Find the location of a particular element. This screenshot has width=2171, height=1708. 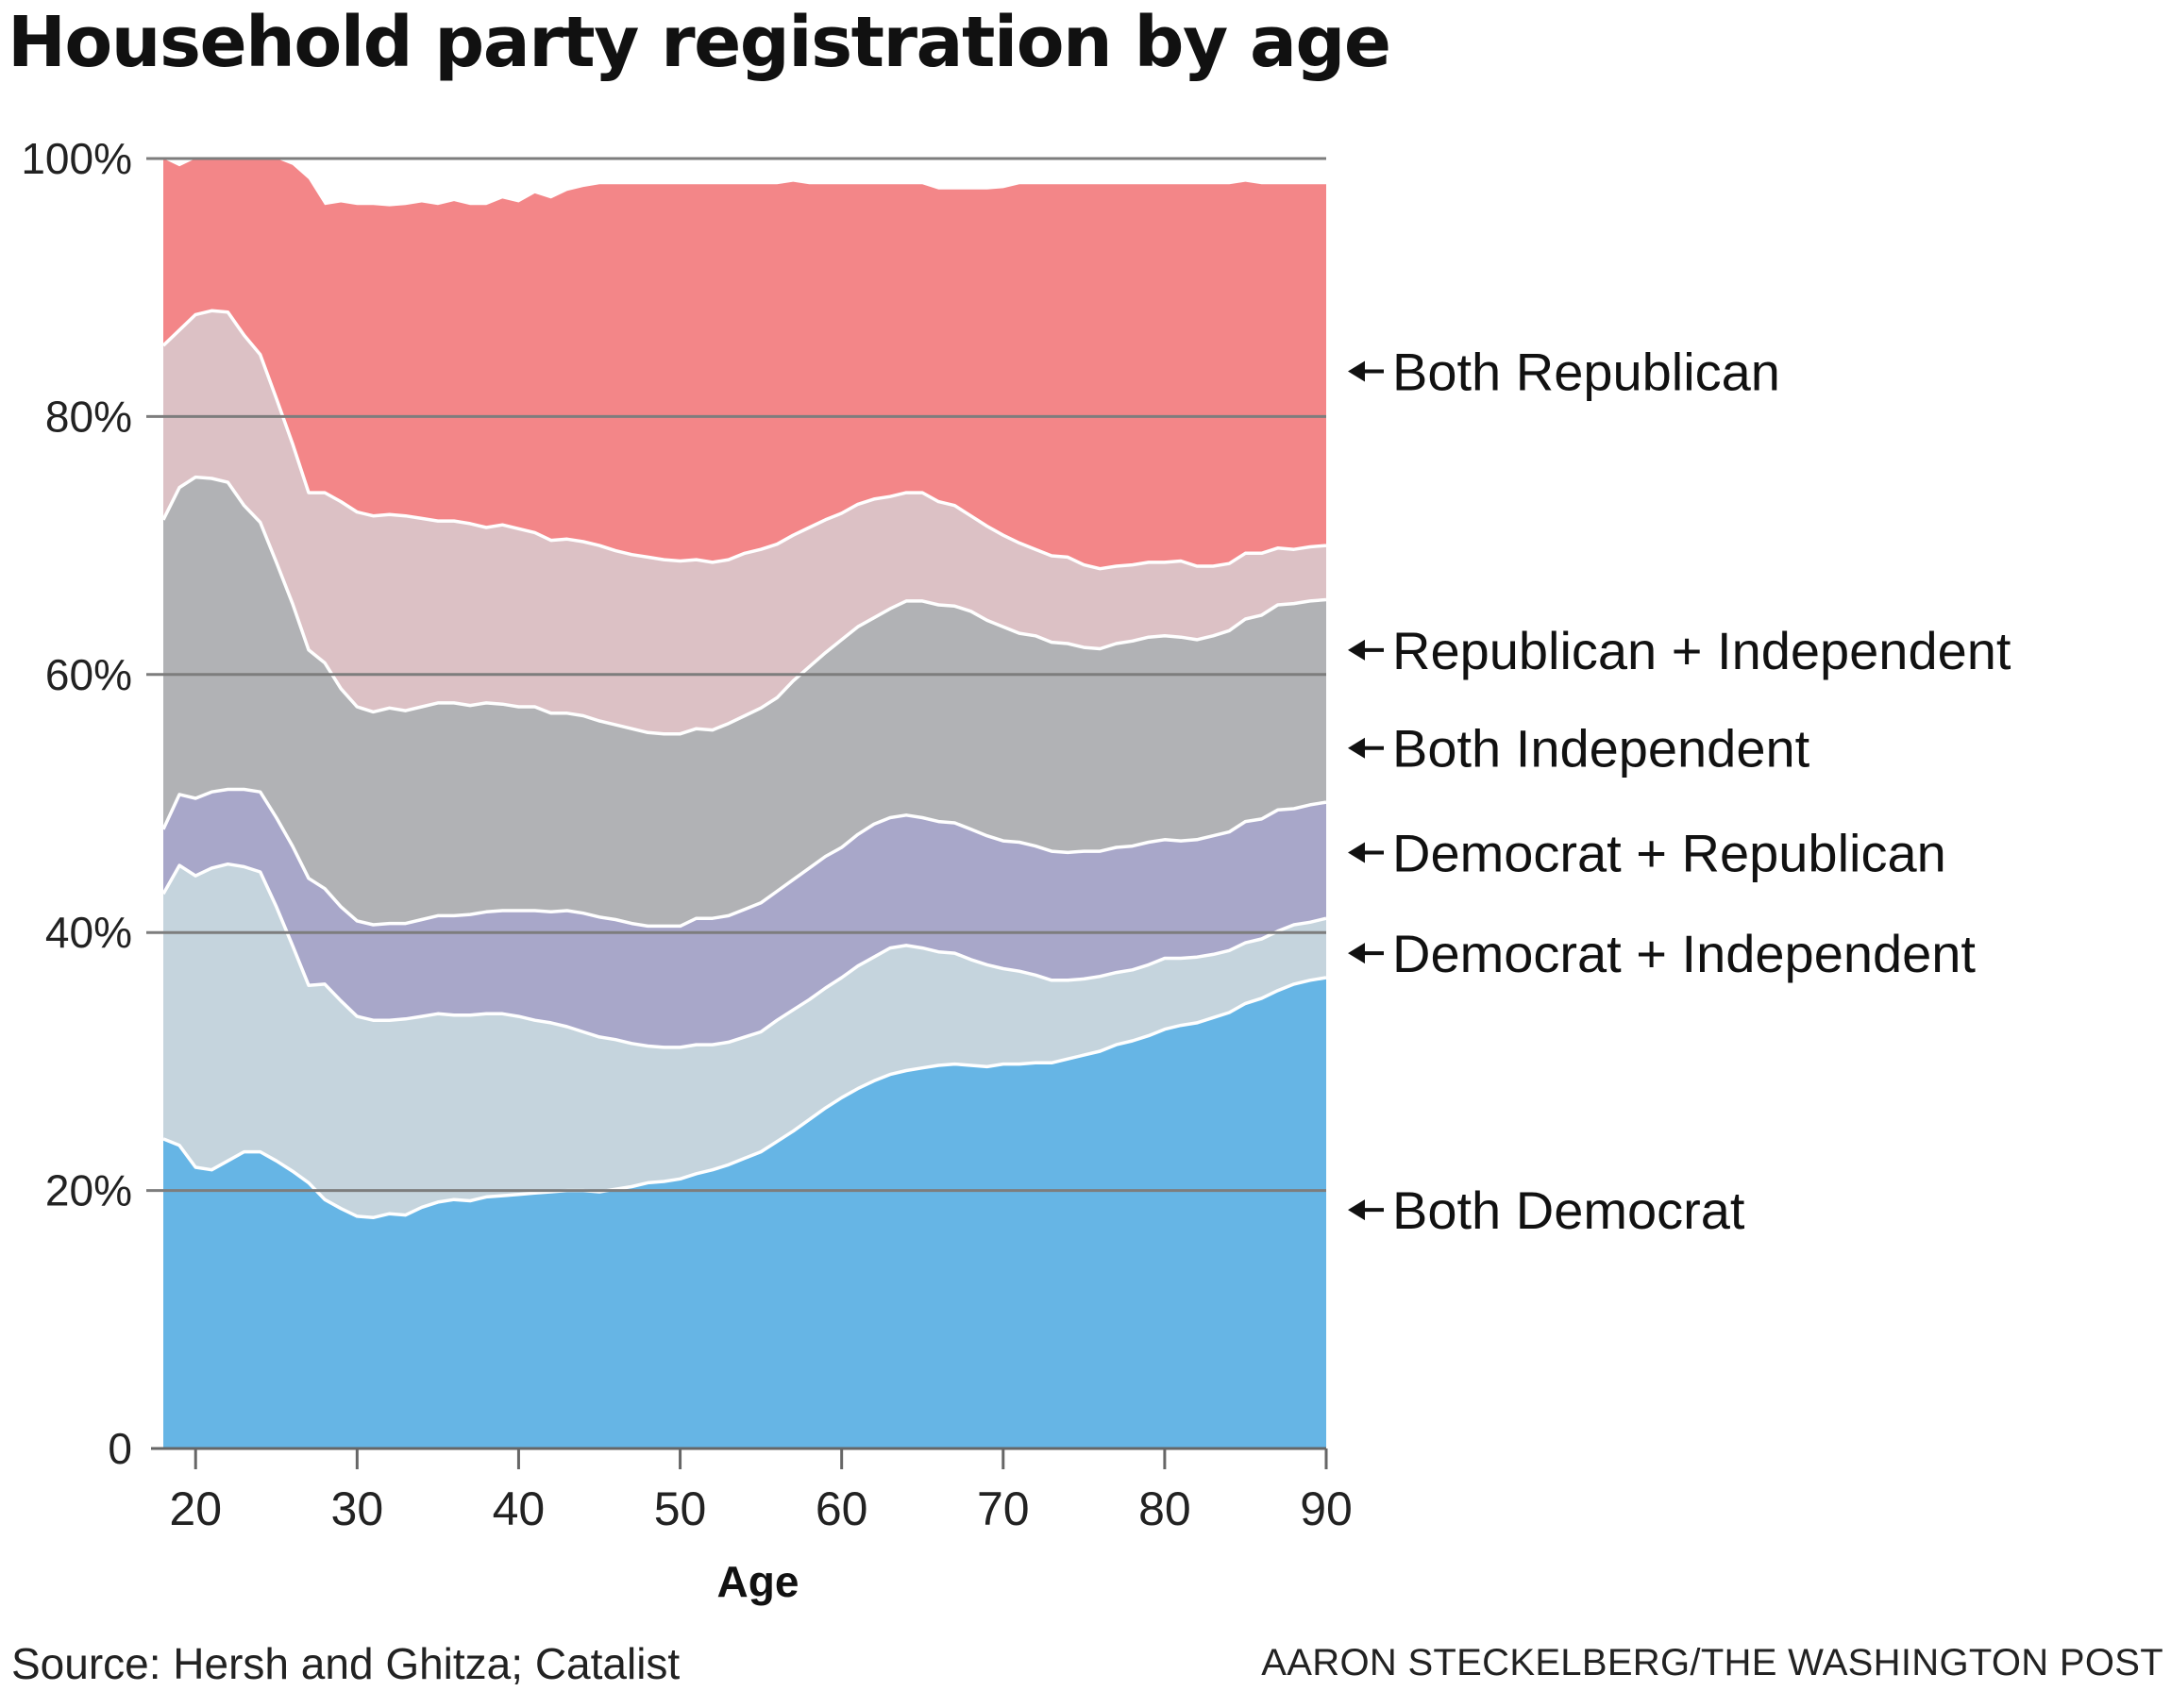

chart-title: Household party registration by age is located at coordinates (700, 42).